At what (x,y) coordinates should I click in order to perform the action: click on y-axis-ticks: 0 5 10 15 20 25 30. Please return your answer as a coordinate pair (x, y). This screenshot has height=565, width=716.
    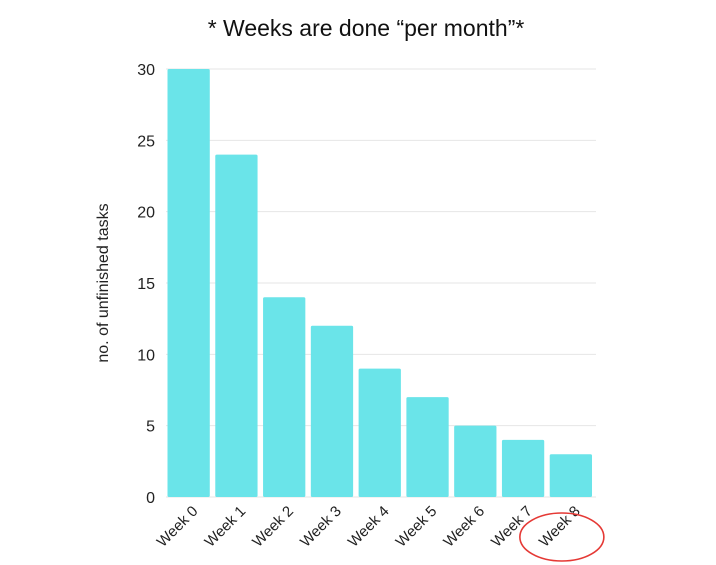
    Looking at the image, I should click on (146, 284).